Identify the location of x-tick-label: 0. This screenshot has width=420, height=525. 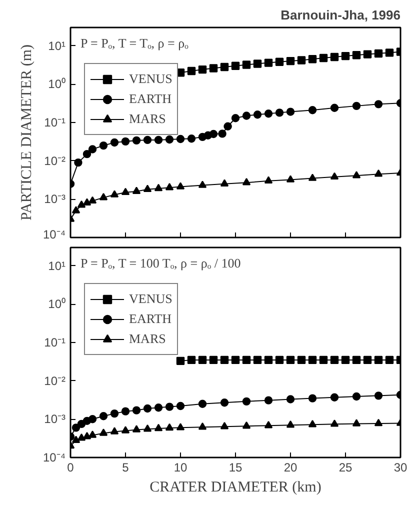
(70, 467).